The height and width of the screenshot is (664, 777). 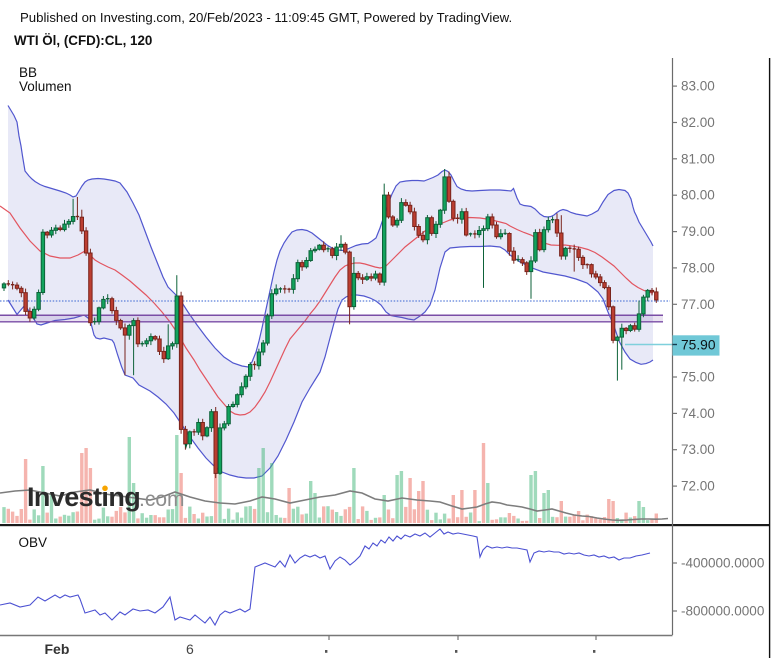 I want to click on svg-text: Investing, so click(x=83, y=497).